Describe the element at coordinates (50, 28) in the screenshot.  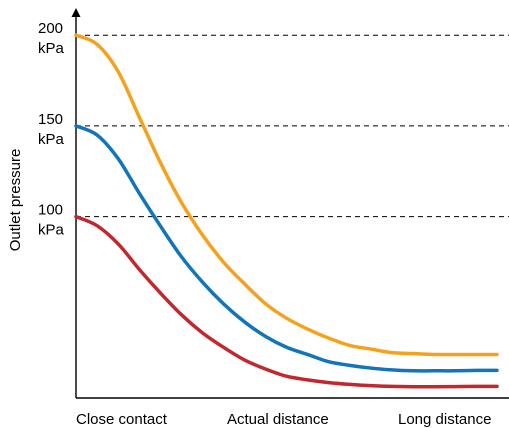
I see `y-tick-label-200: 200` at that location.